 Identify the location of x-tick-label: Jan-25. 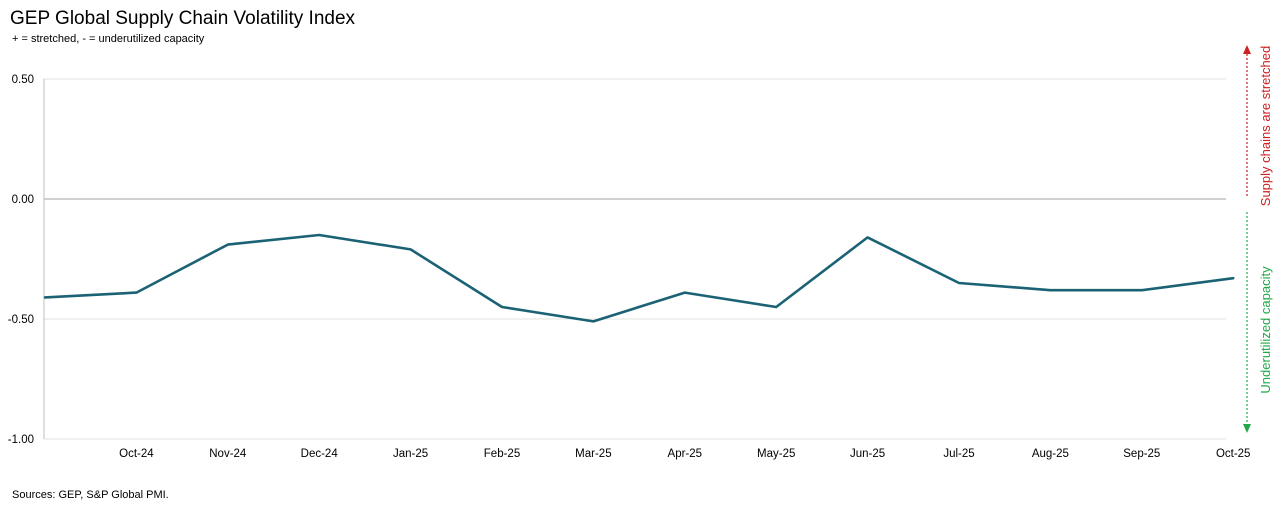
(410, 454).